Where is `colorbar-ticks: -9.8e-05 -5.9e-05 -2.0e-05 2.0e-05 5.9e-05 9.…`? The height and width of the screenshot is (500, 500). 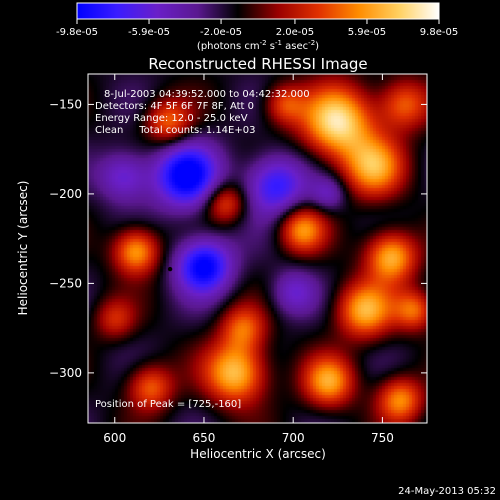
colorbar-ticks: -9.8e-05 -5.9e-05 -2.0e-05 2.0e-05 5.9e-05 9.… is located at coordinates (257, 28).